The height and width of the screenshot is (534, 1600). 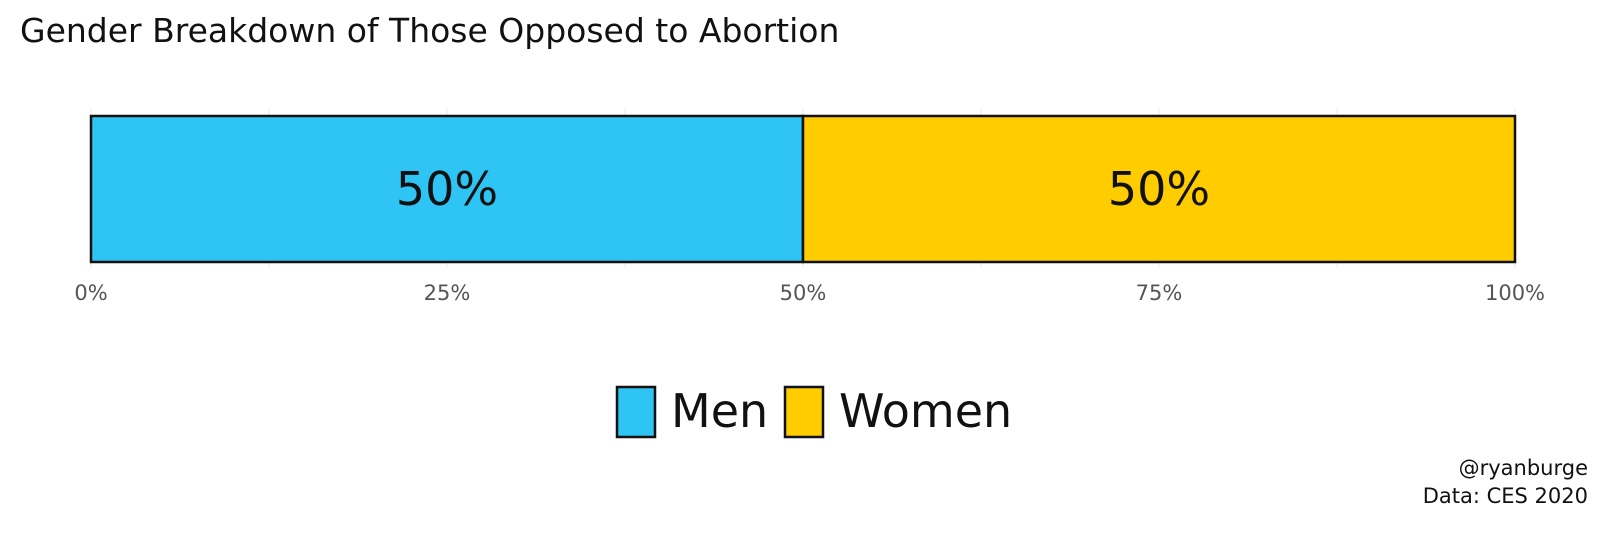 I want to click on x-tick-label: 0%, so click(x=90, y=293).